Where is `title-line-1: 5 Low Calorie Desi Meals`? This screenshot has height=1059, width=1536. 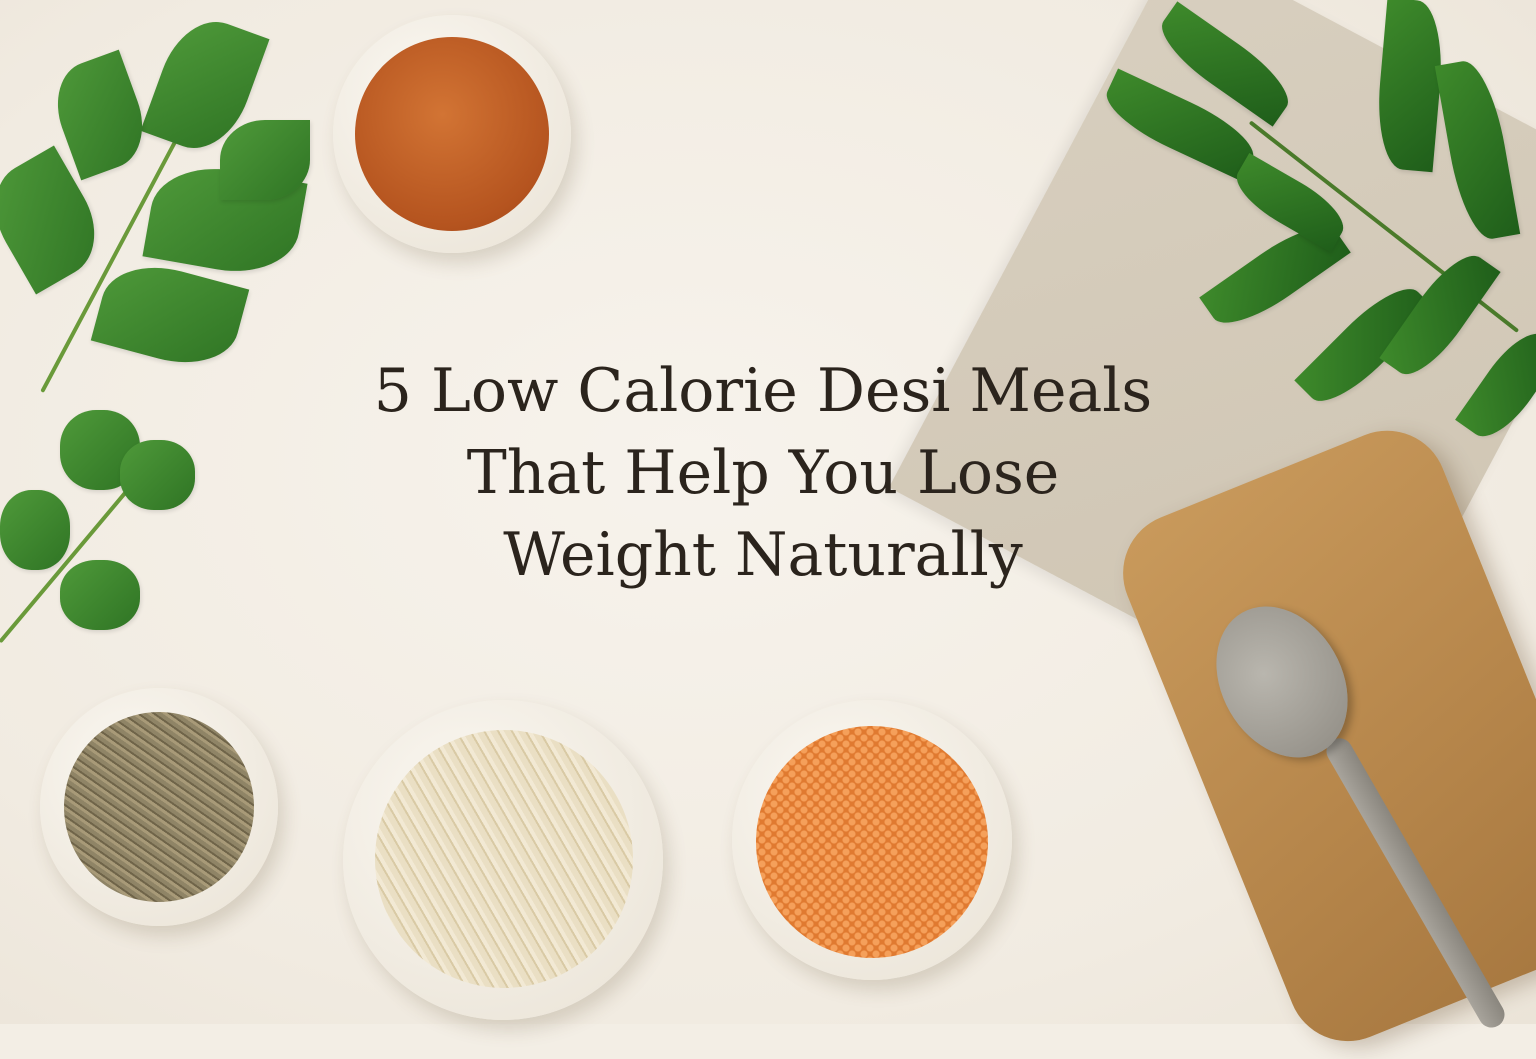 title-line-1: 5 Low Calorie Desi Meals is located at coordinates (763, 391).